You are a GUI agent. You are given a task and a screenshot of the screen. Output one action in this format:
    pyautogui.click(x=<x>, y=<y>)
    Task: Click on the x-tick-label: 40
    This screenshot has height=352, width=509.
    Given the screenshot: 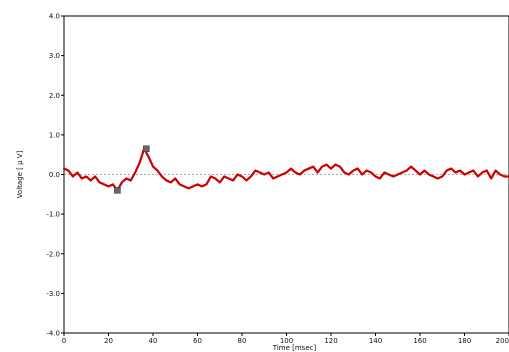 What is the action you would take?
    pyautogui.click(x=153, y=341)
    